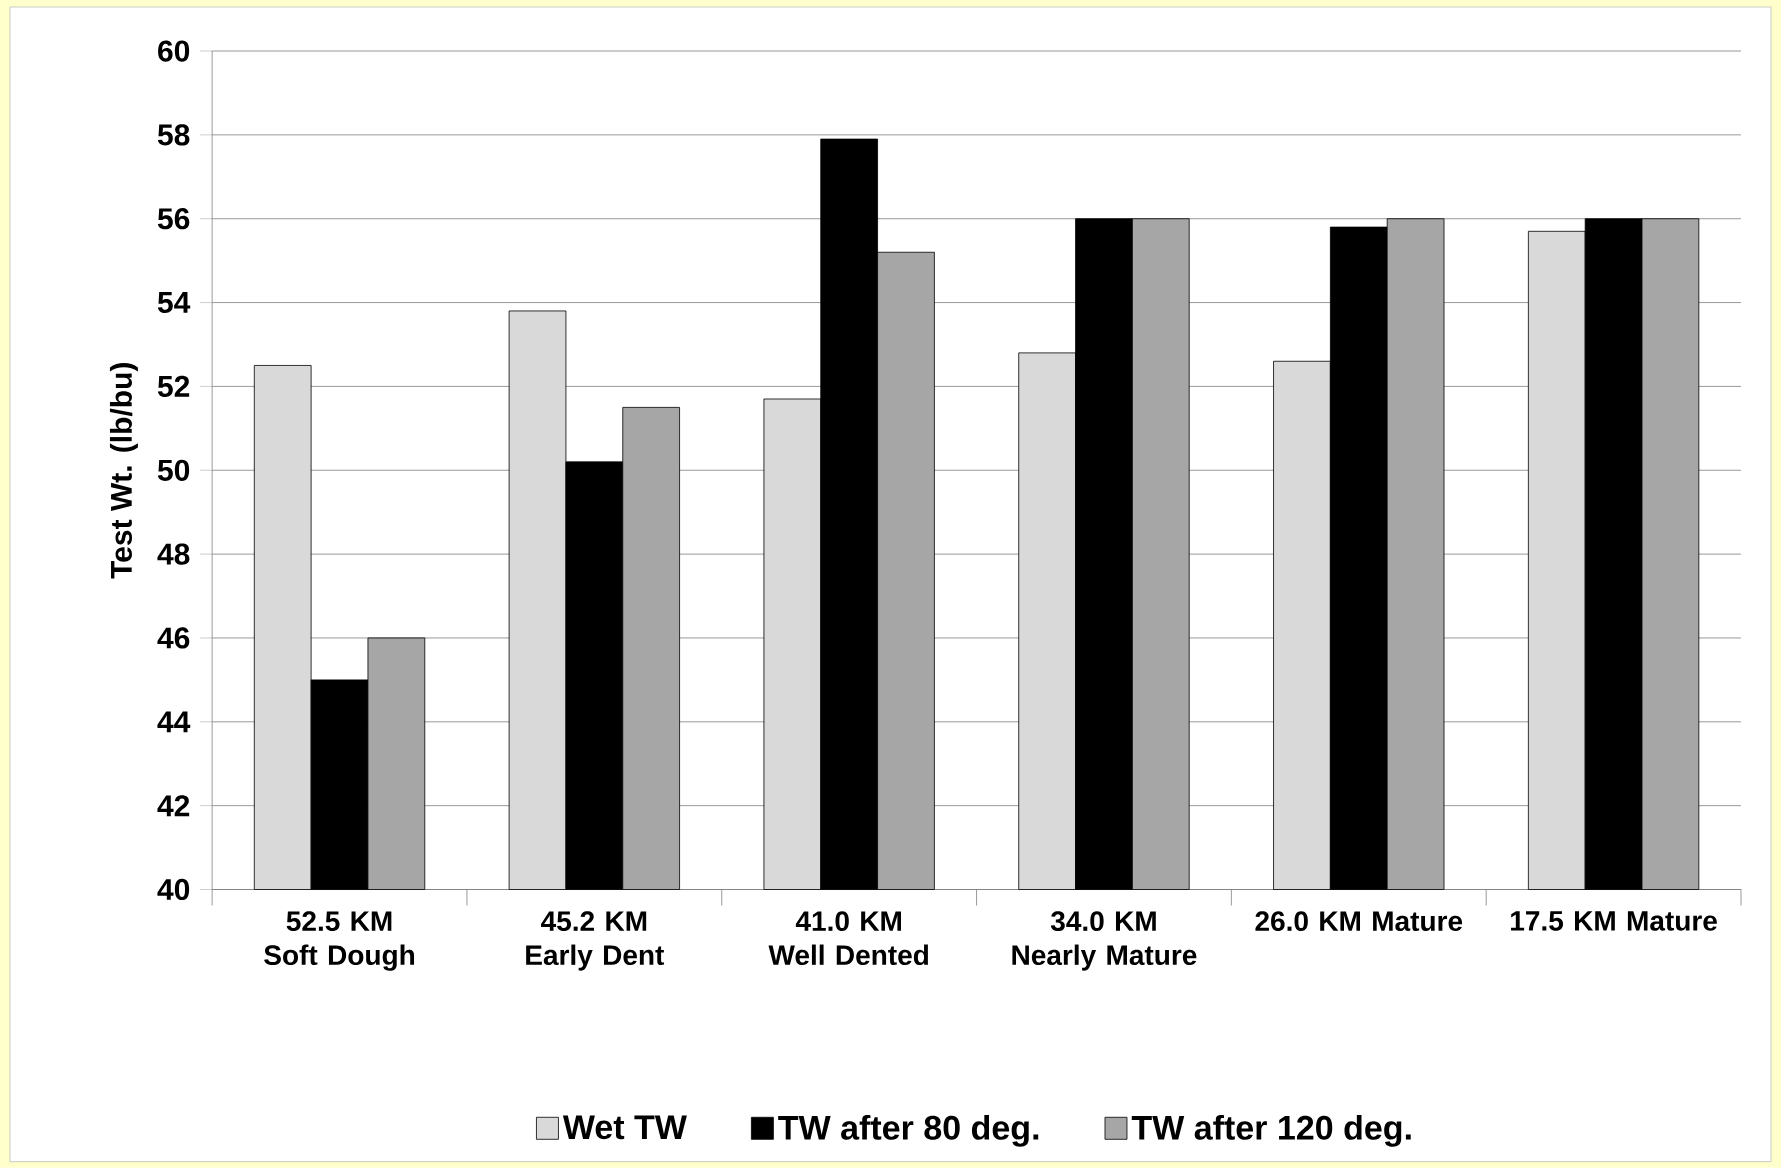 This screenshot has width=1781, height=1168. I want to click on x-tick-label: 34.0 KM Nearly Mature, so click(1104, 941).